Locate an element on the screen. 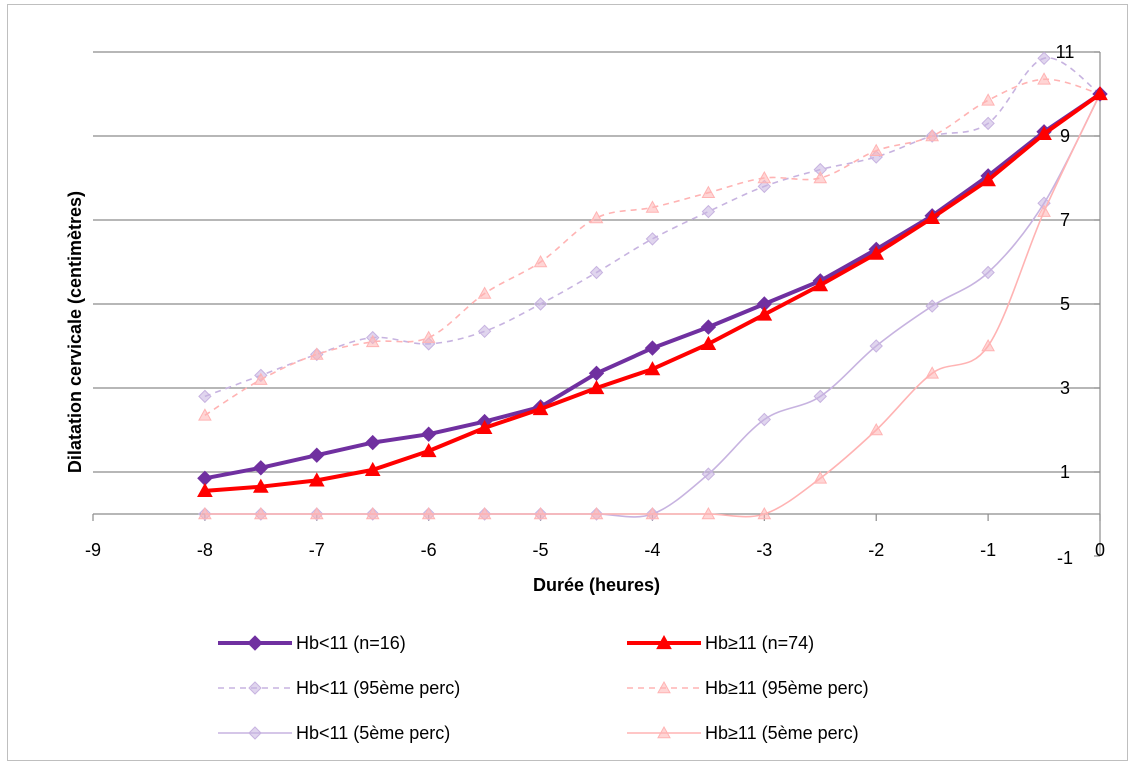  y-tick-label: 5 is located at coordinates (1065, 304).